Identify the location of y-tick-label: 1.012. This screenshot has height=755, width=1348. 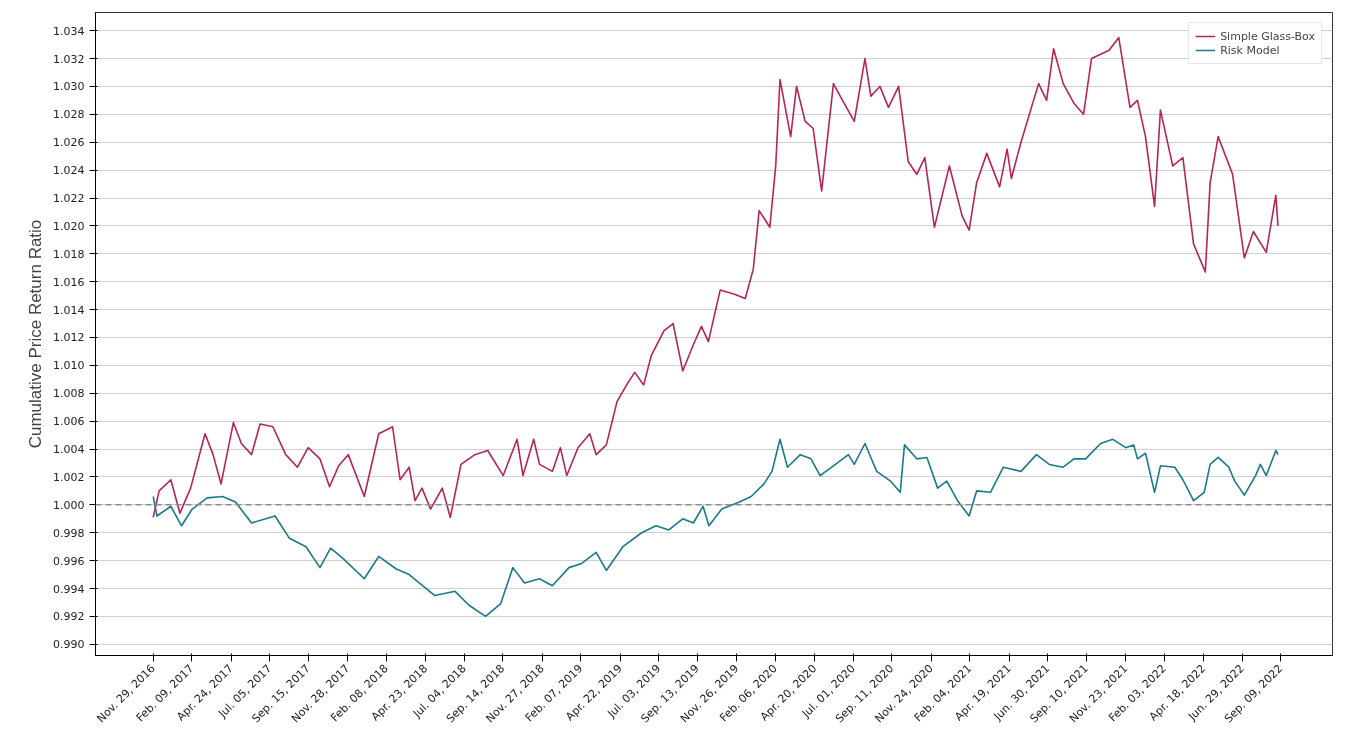
(69, 338).